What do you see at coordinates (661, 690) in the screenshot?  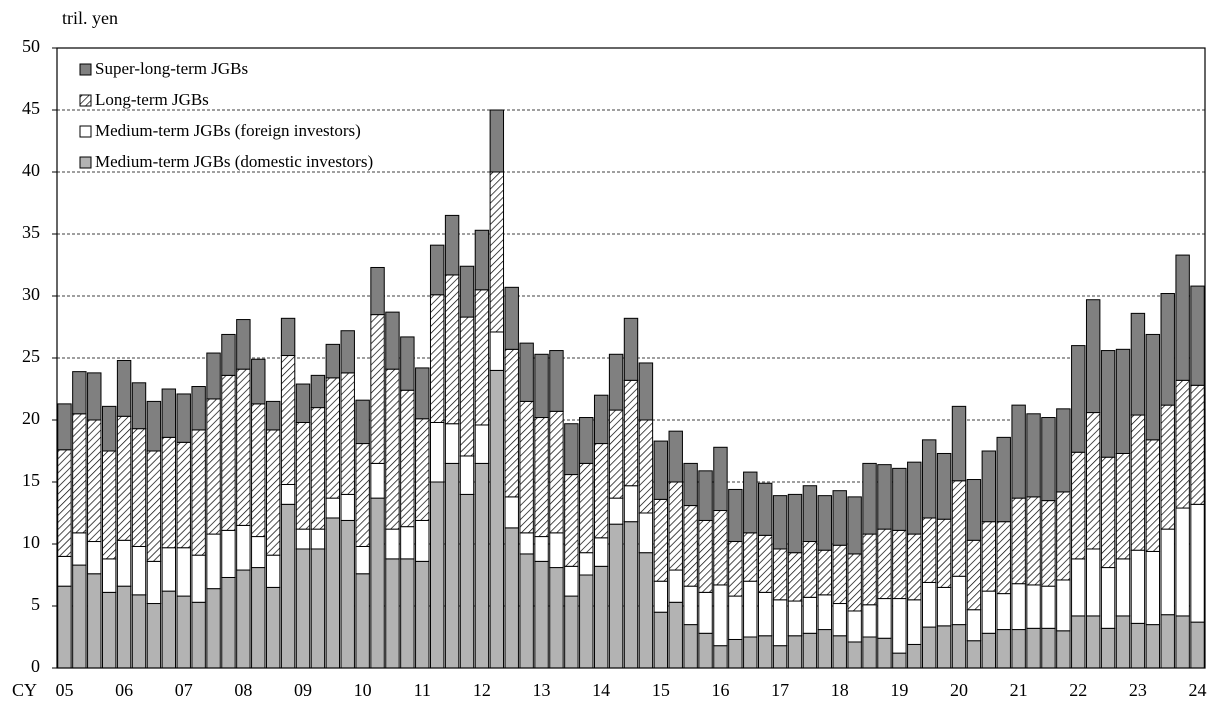 I see `x-tick-label: 15` at bounding box center [661, 690].